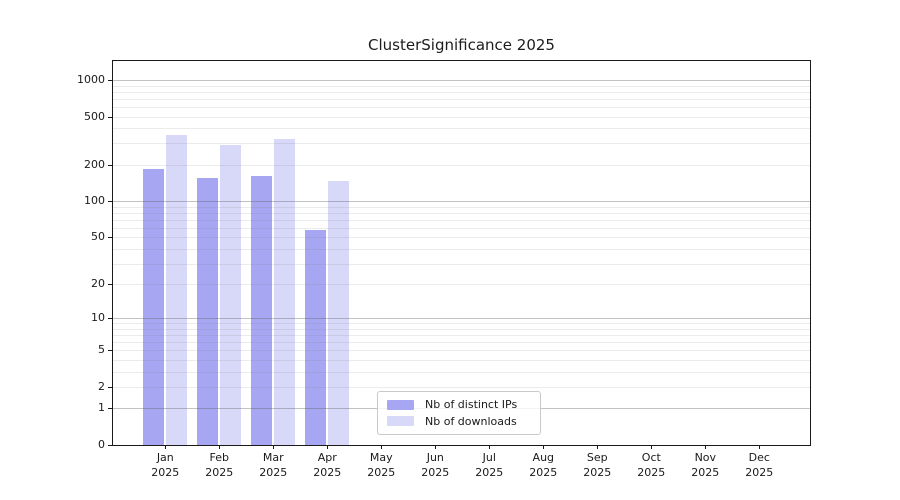 The width and height of the screenshot is (900, 500). What do you see at coordinates (705, 465) in the screenshot?
I see `x-tick-label-nov: Nov 2025` at bounding box center [705, 465].